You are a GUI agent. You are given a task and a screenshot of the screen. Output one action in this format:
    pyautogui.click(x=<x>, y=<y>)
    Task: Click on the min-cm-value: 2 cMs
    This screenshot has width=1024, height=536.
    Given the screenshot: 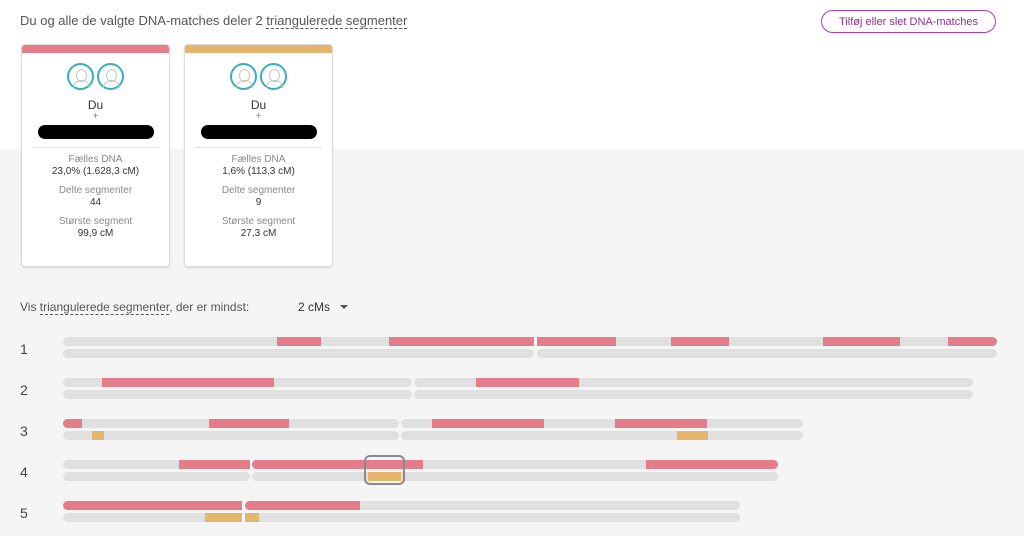 What is the action you would take?
    pyautogui.click(x=314, y=307)
    